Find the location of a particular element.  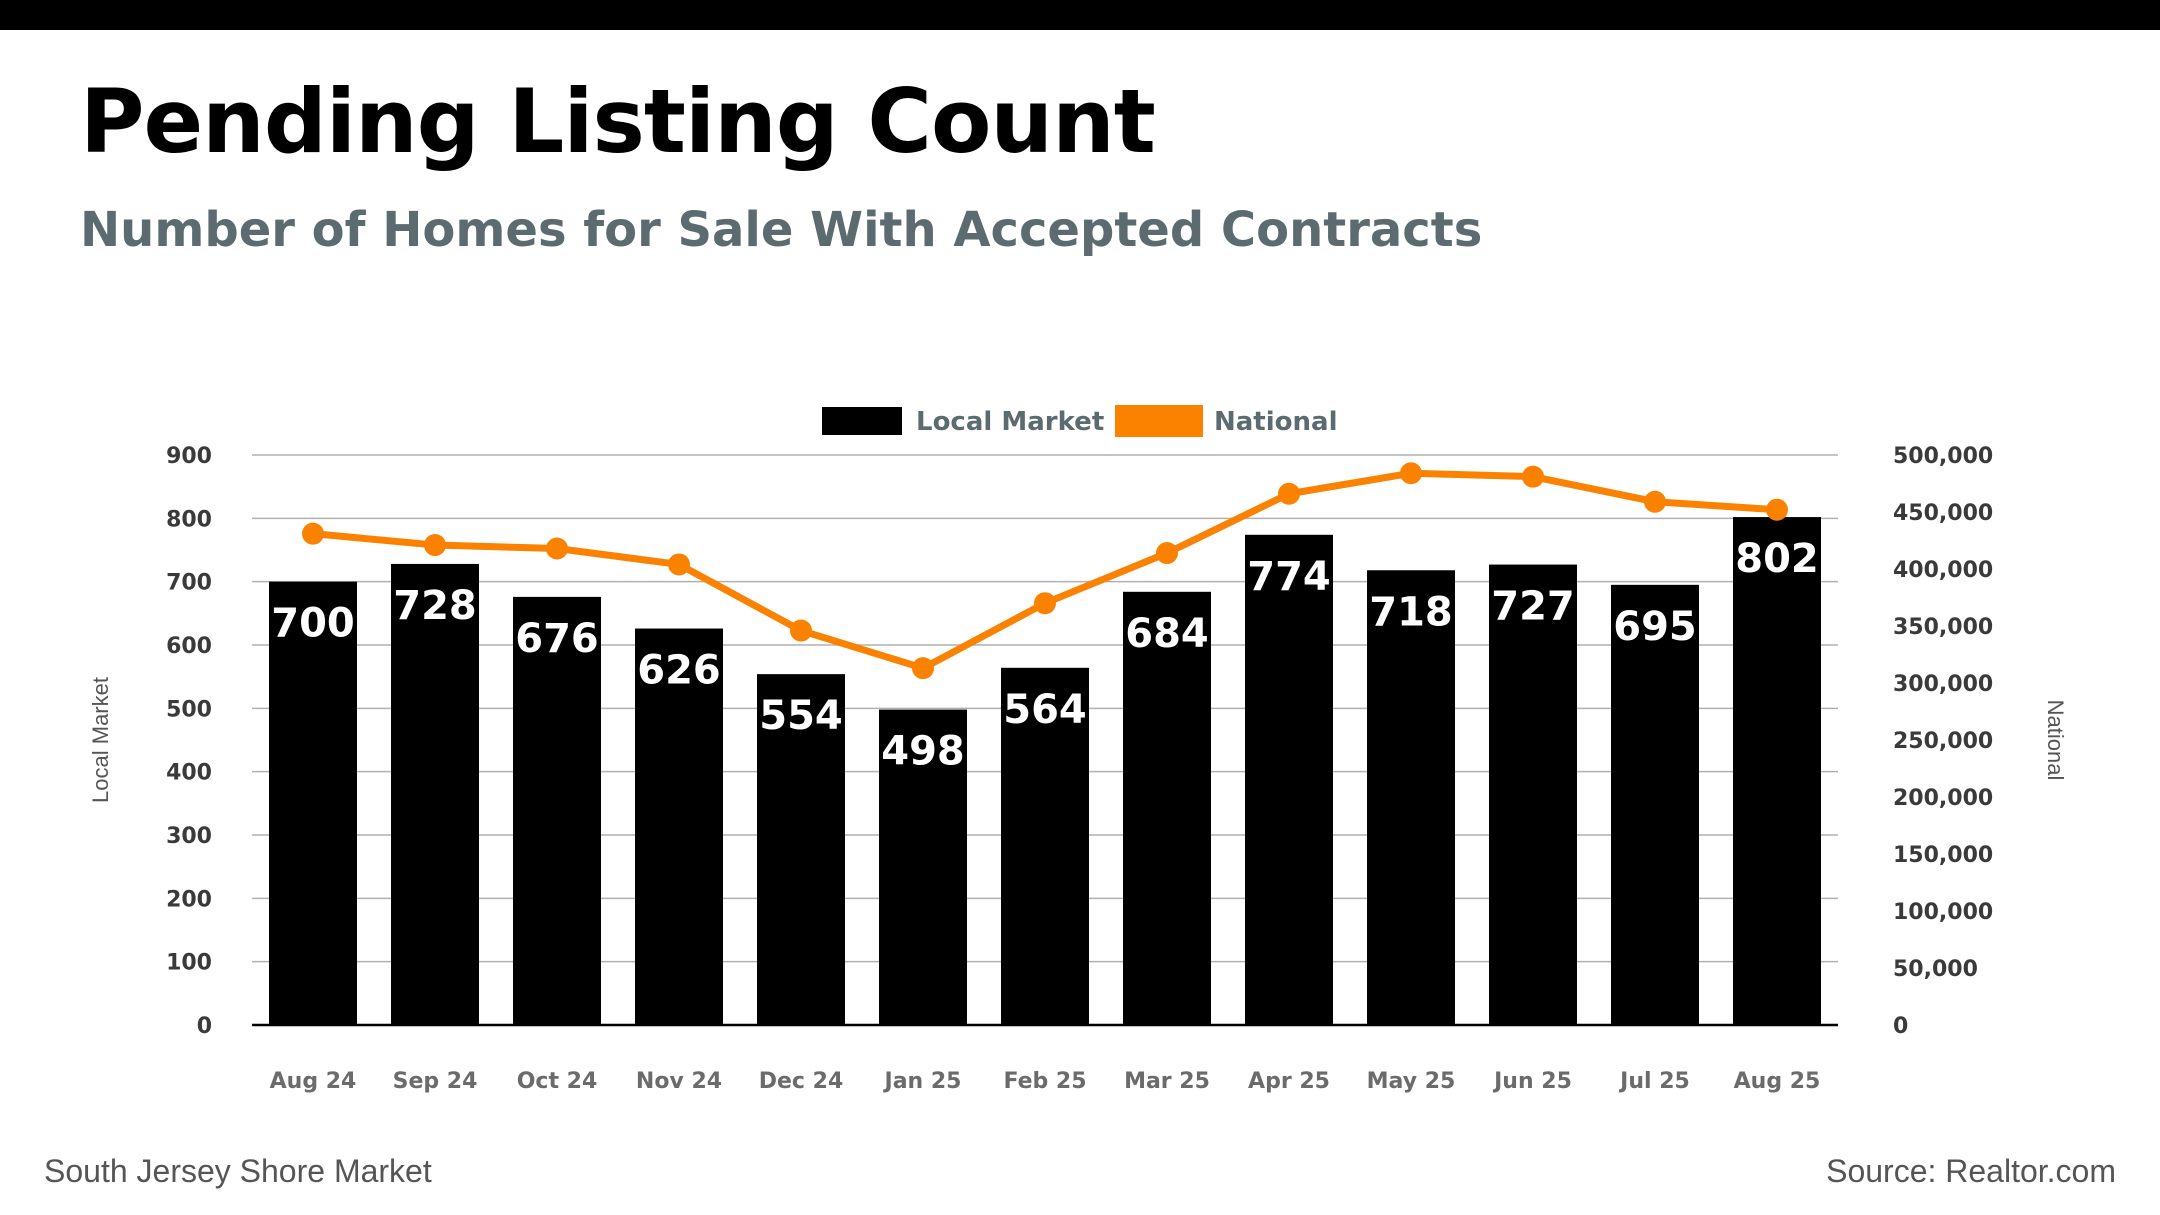

bar-value-label: 498 is located at coordinates (923, 752).